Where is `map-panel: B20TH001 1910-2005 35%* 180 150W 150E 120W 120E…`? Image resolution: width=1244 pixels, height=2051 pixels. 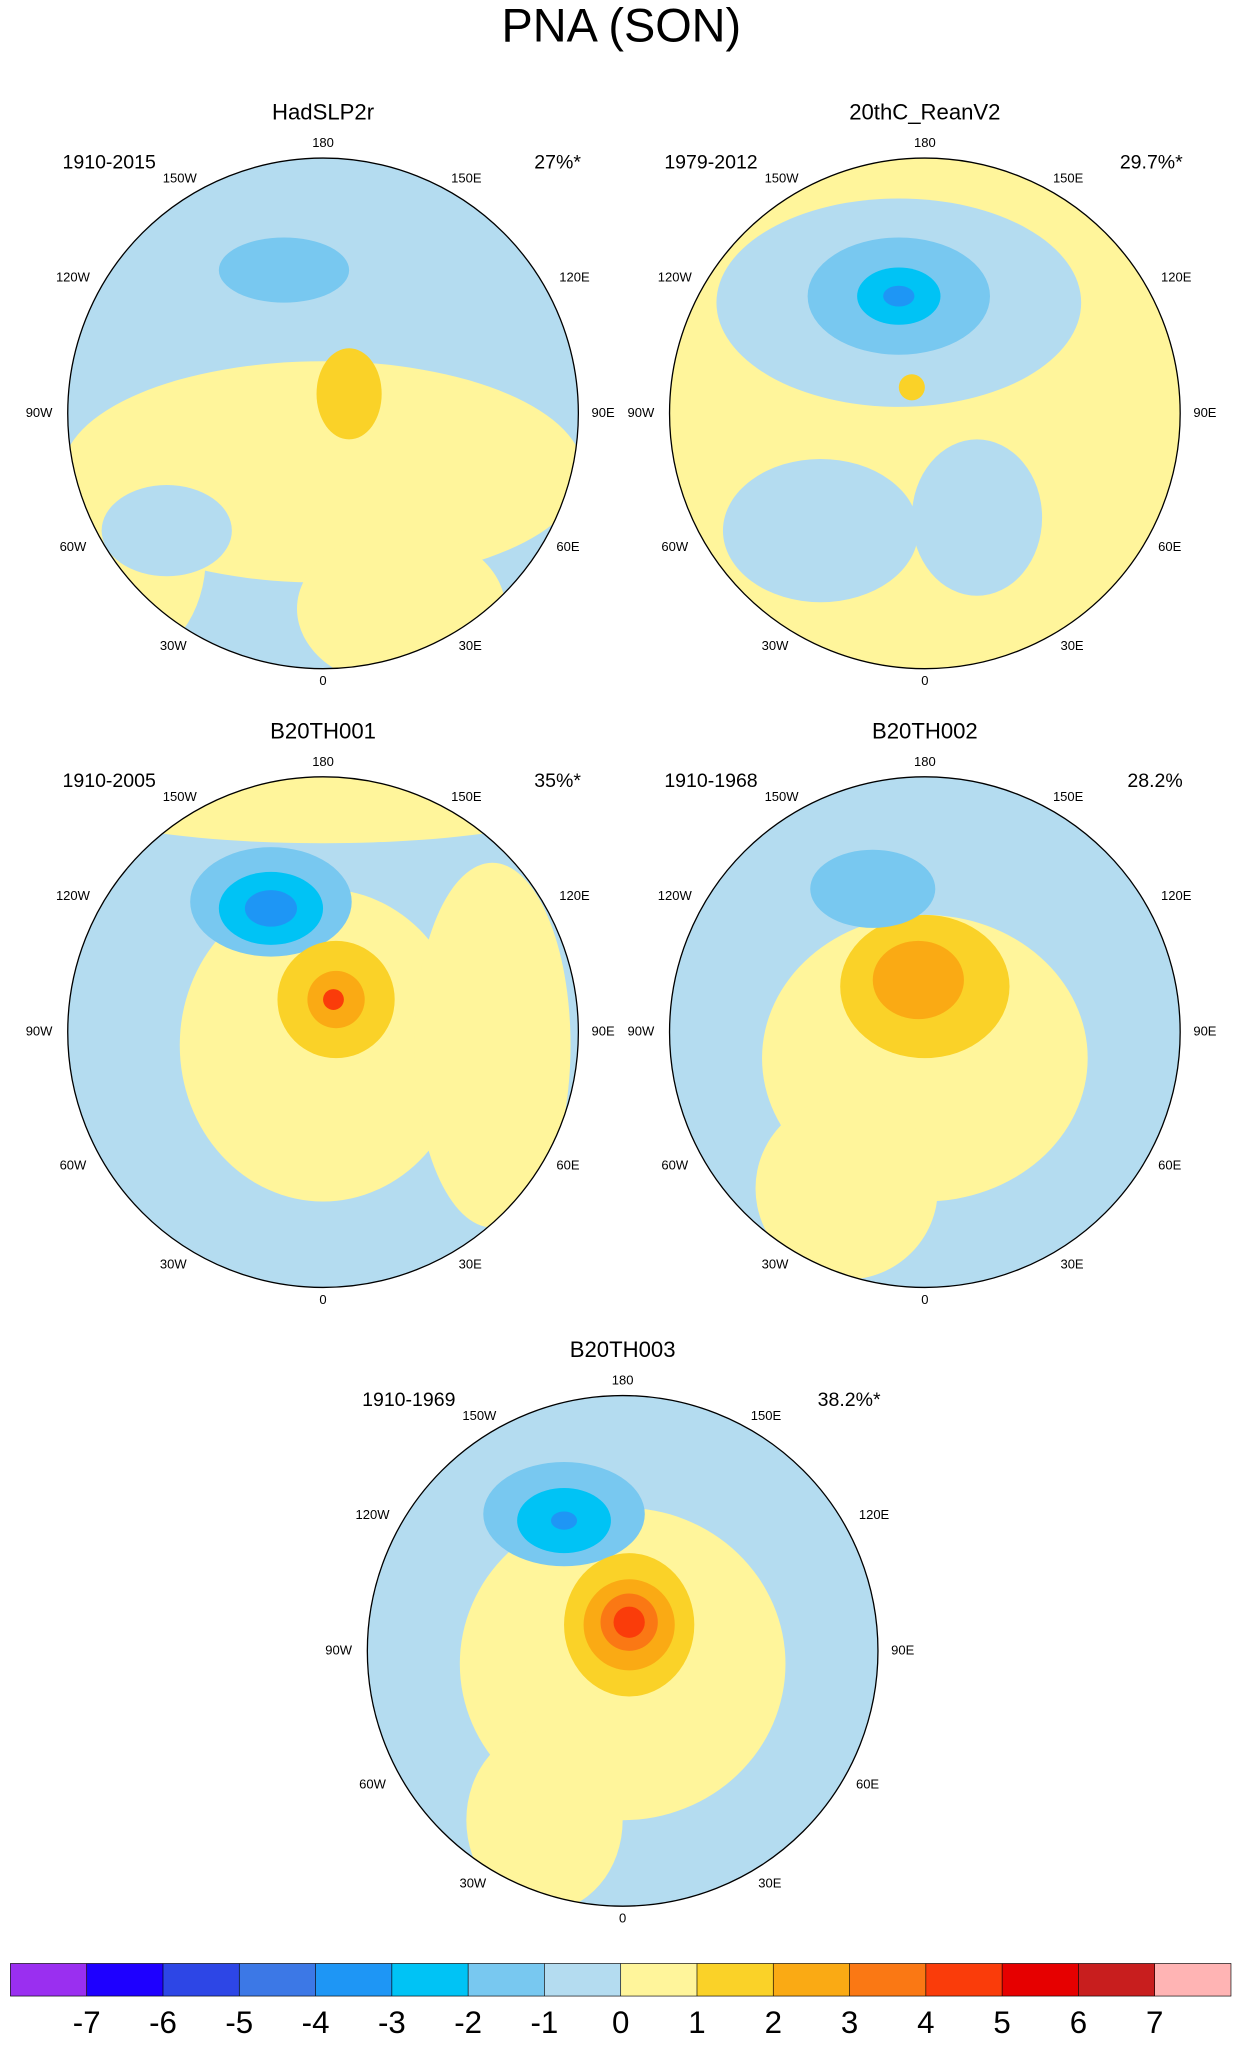 map-panel: B20TH001 1910-2005 35%* 180 150W 150E 120W 120E… is located at coordinates (320, 1012).